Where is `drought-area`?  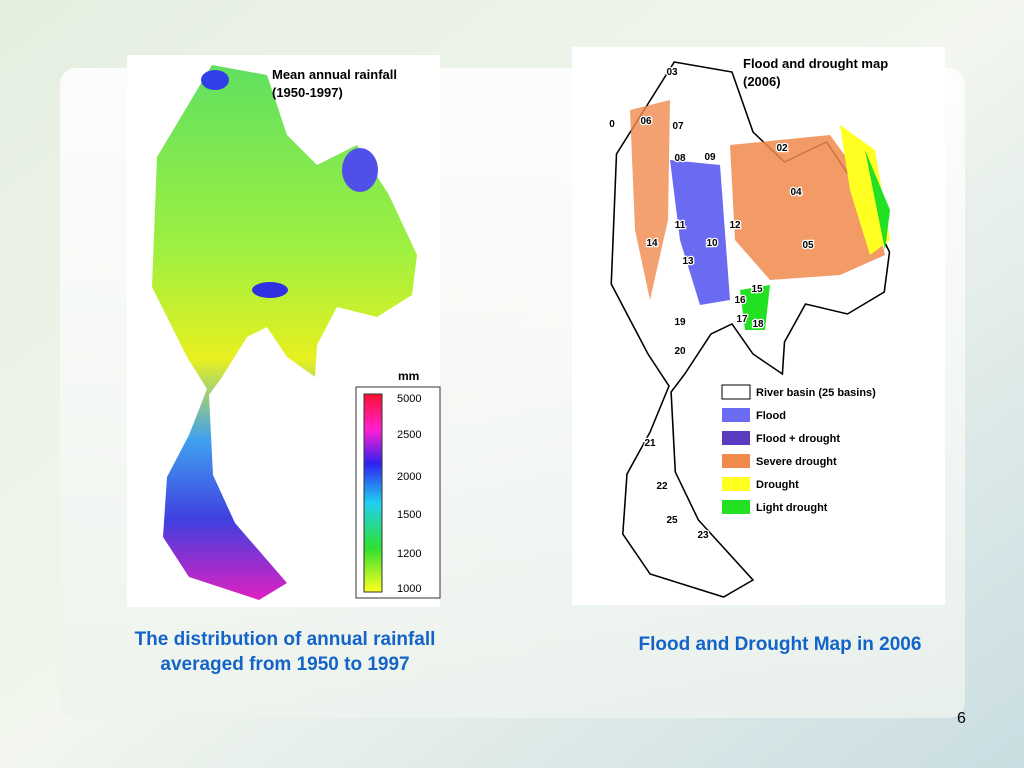
drought-area is located at coordinates (865, 190).